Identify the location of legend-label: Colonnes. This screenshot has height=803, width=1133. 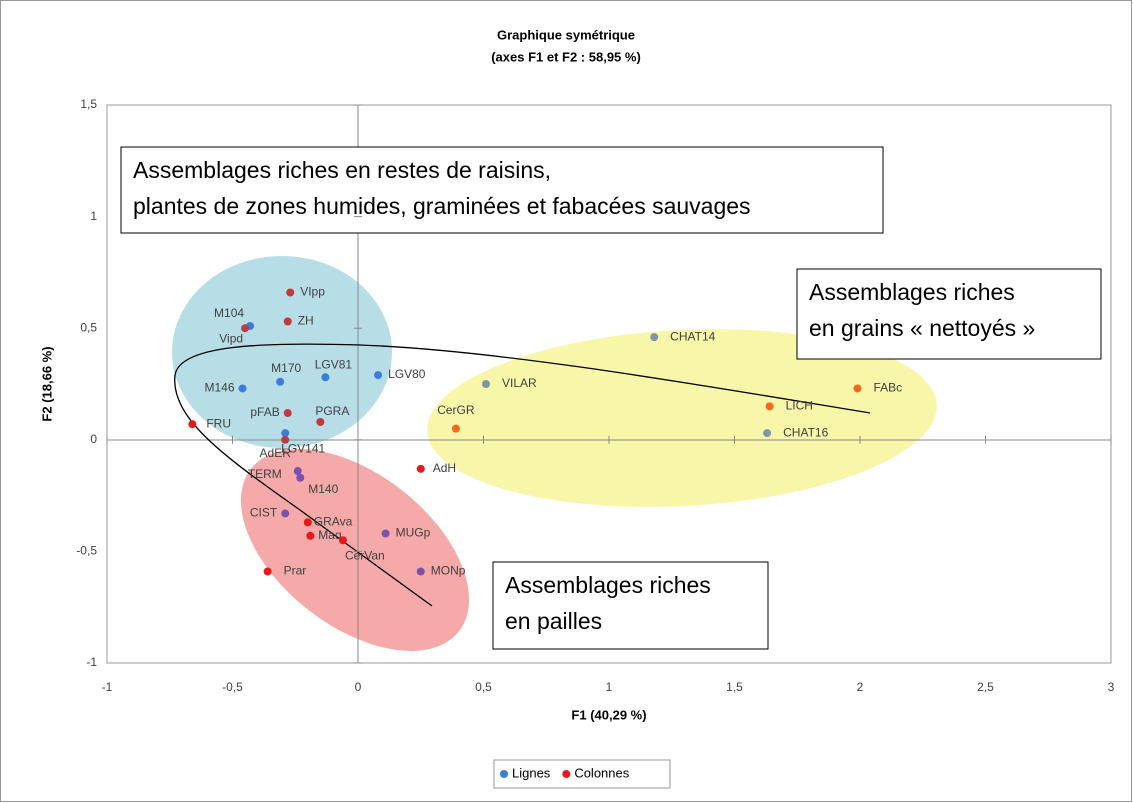
(601, 772).